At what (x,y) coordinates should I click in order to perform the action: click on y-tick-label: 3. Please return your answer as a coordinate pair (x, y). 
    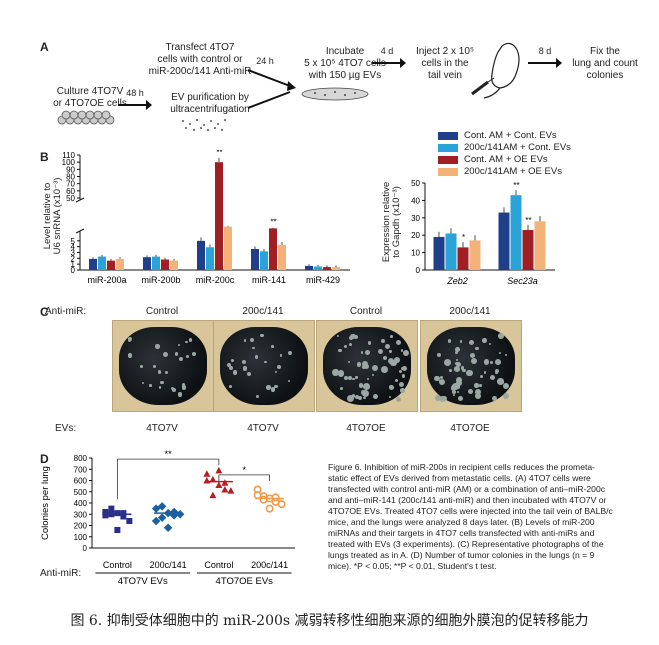
    Looking at the image, I should click on (73, 253).